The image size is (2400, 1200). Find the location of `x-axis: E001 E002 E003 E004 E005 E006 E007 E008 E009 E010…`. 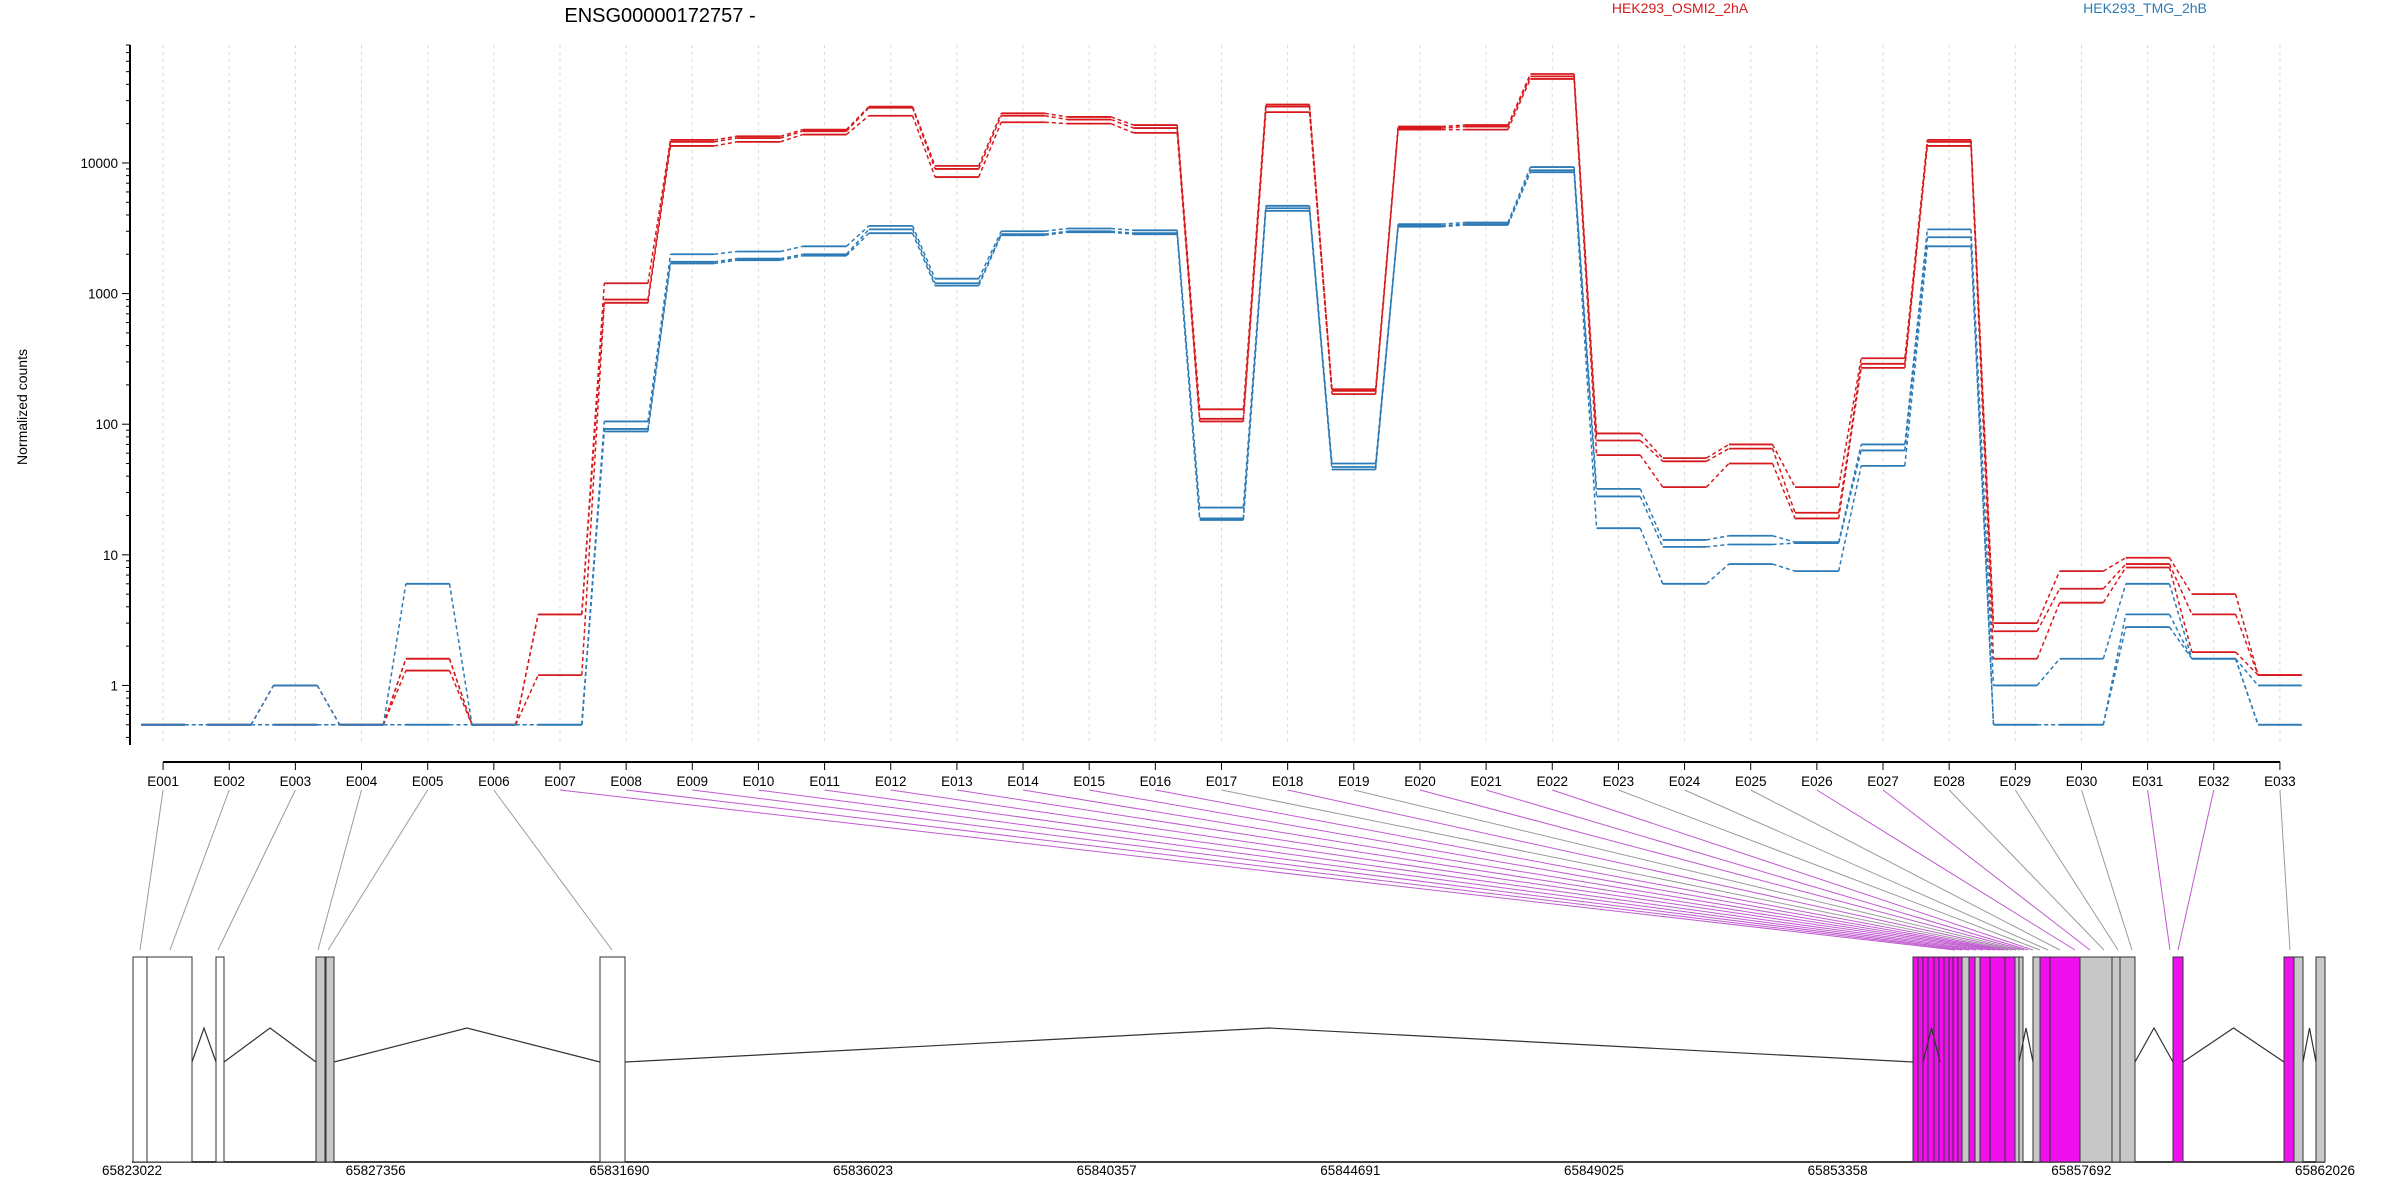

x-axis: E001 E002 E003 E004 E005 E006 E007 E008 E009 E010… is located at coordinates (1221, 775).